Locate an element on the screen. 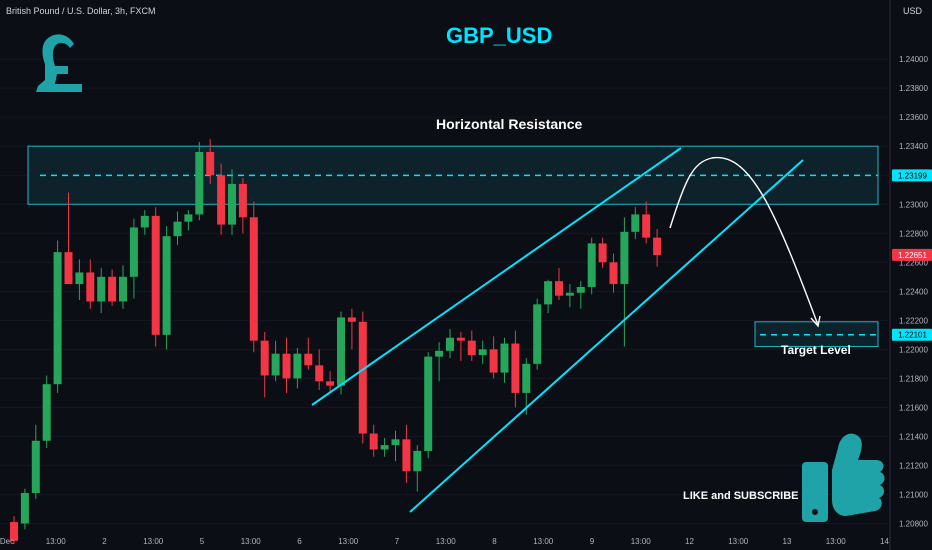 Image resolution: width=932 pixels, height=550 pixels. y-tick-label: 1.21600 is located at coordinates (913, 407).